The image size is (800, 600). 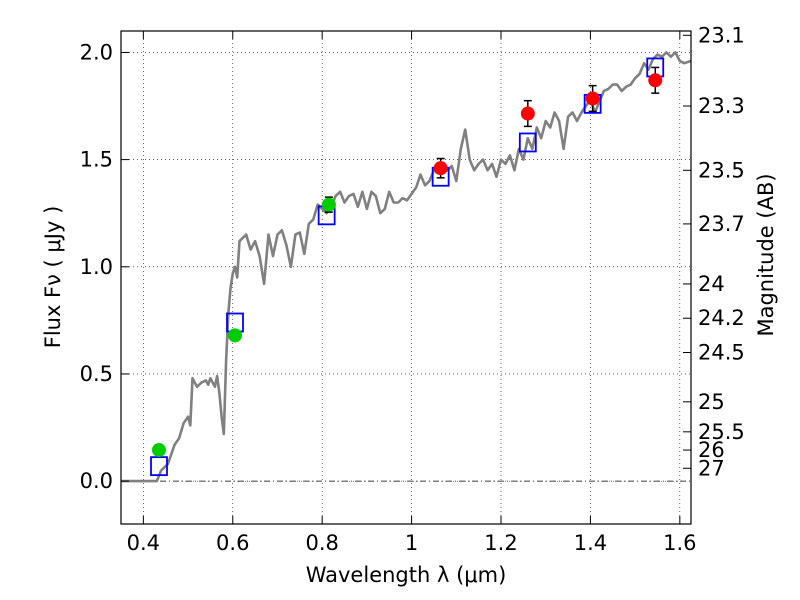 I want to click on y-tick-label: 2.0, so click(x=96, y=52).